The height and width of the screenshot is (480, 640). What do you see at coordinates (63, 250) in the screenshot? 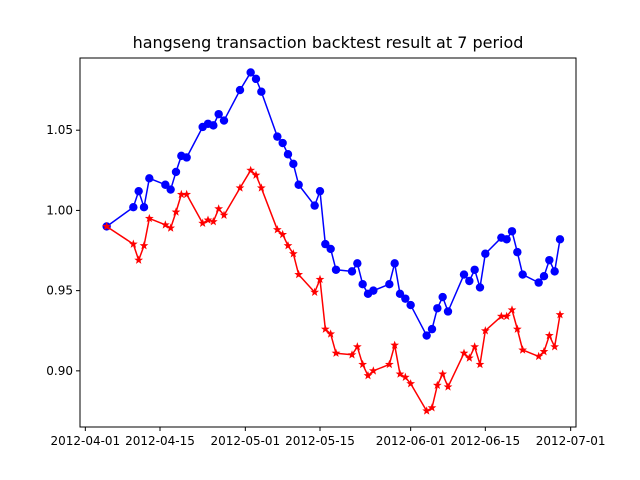
I see `y-axis: 0.90 0.95 1.00 1.05` at bounding box center [63, 250].